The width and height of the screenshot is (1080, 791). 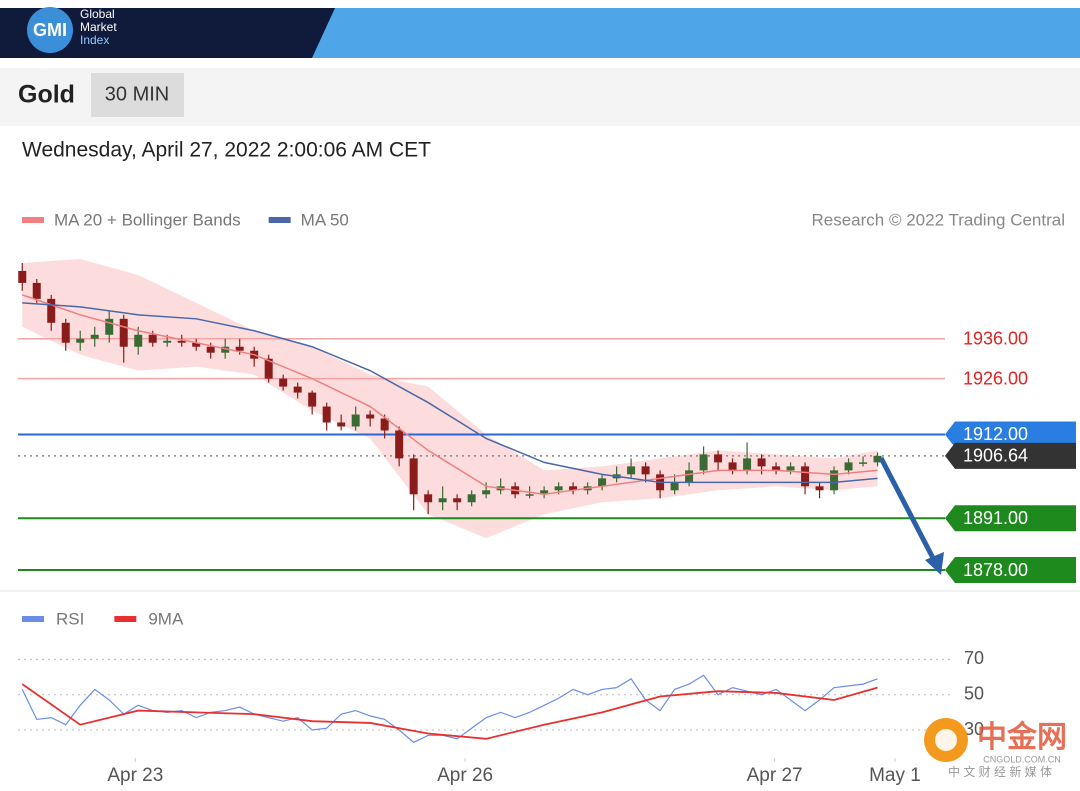 I want to click on attribution: Research © 2022 Trading Central, so click(x=939, y=219).